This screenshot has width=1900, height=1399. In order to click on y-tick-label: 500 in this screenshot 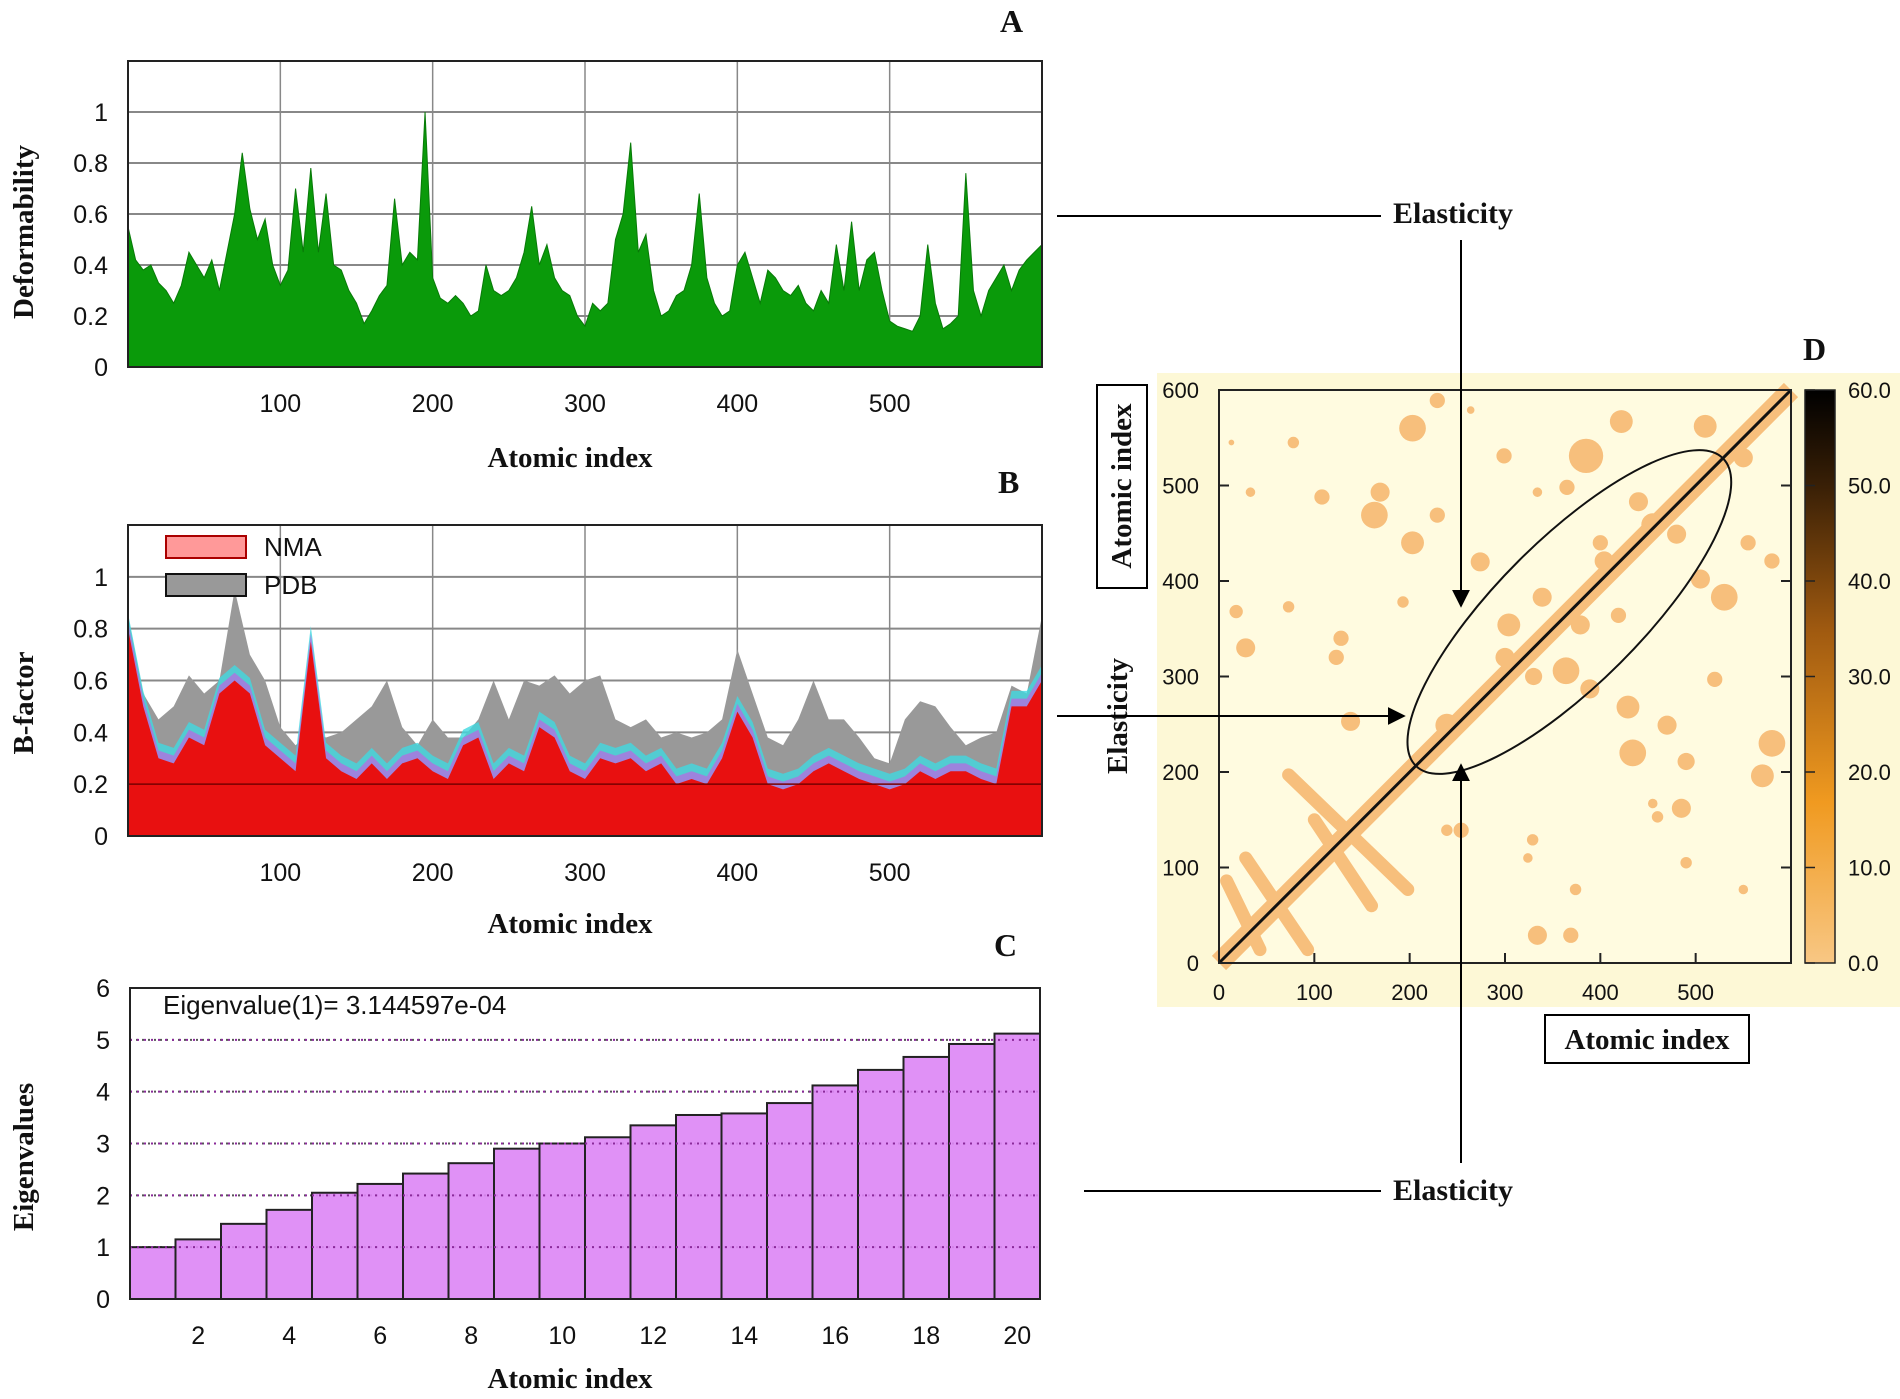, I will do `click(1180, 486)`.